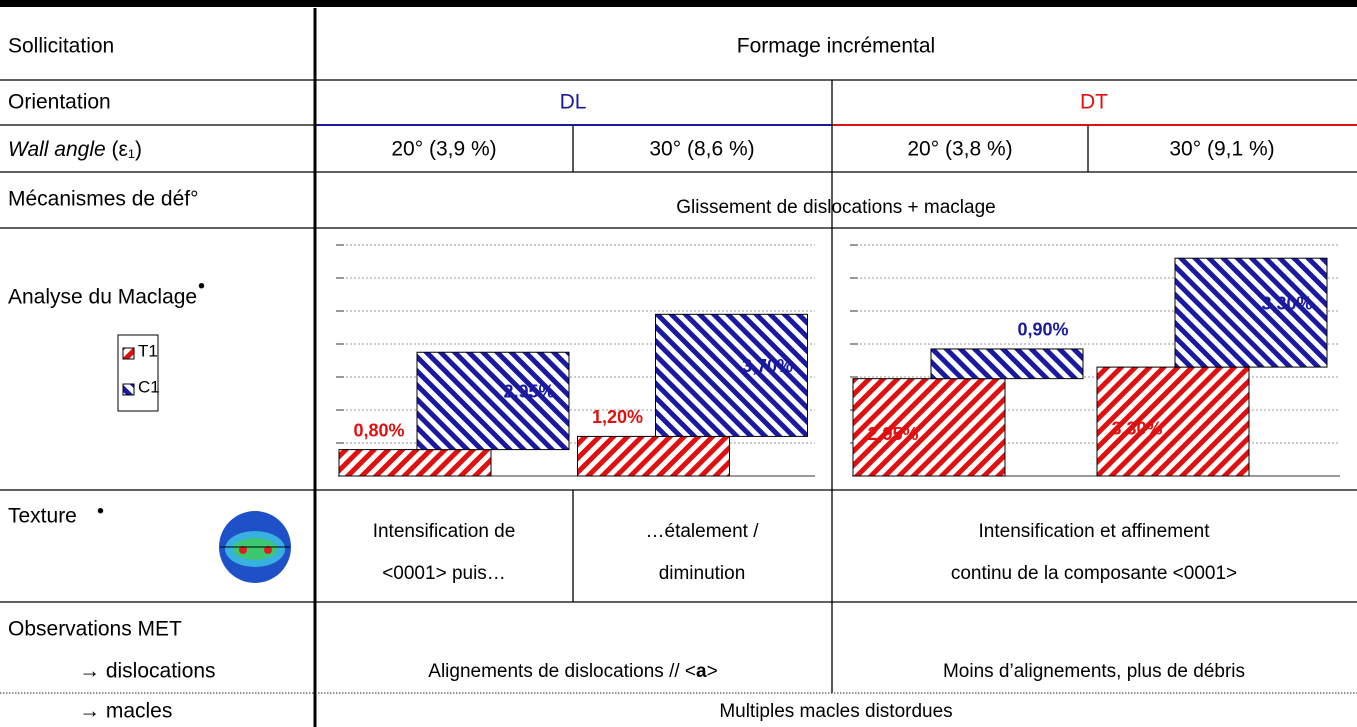 The width and height of the screenshot is (1357, 727). I want to click on t: >, so click(712, 671).